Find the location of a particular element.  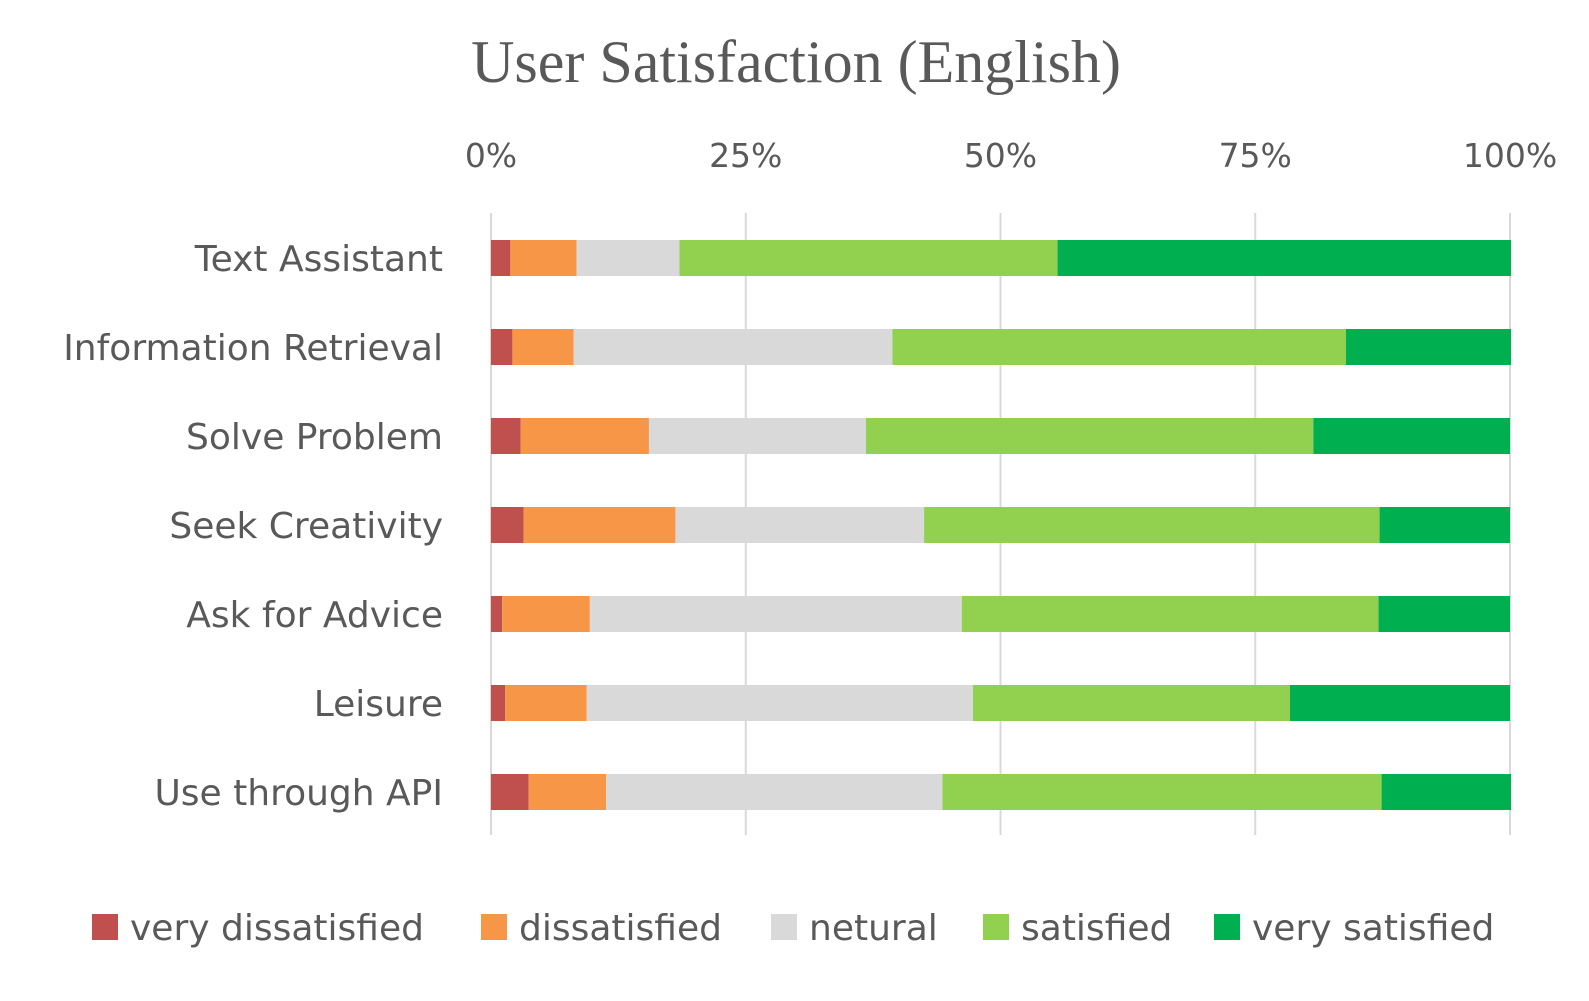

category-label: Leisure is located at coordinates (378, 704).